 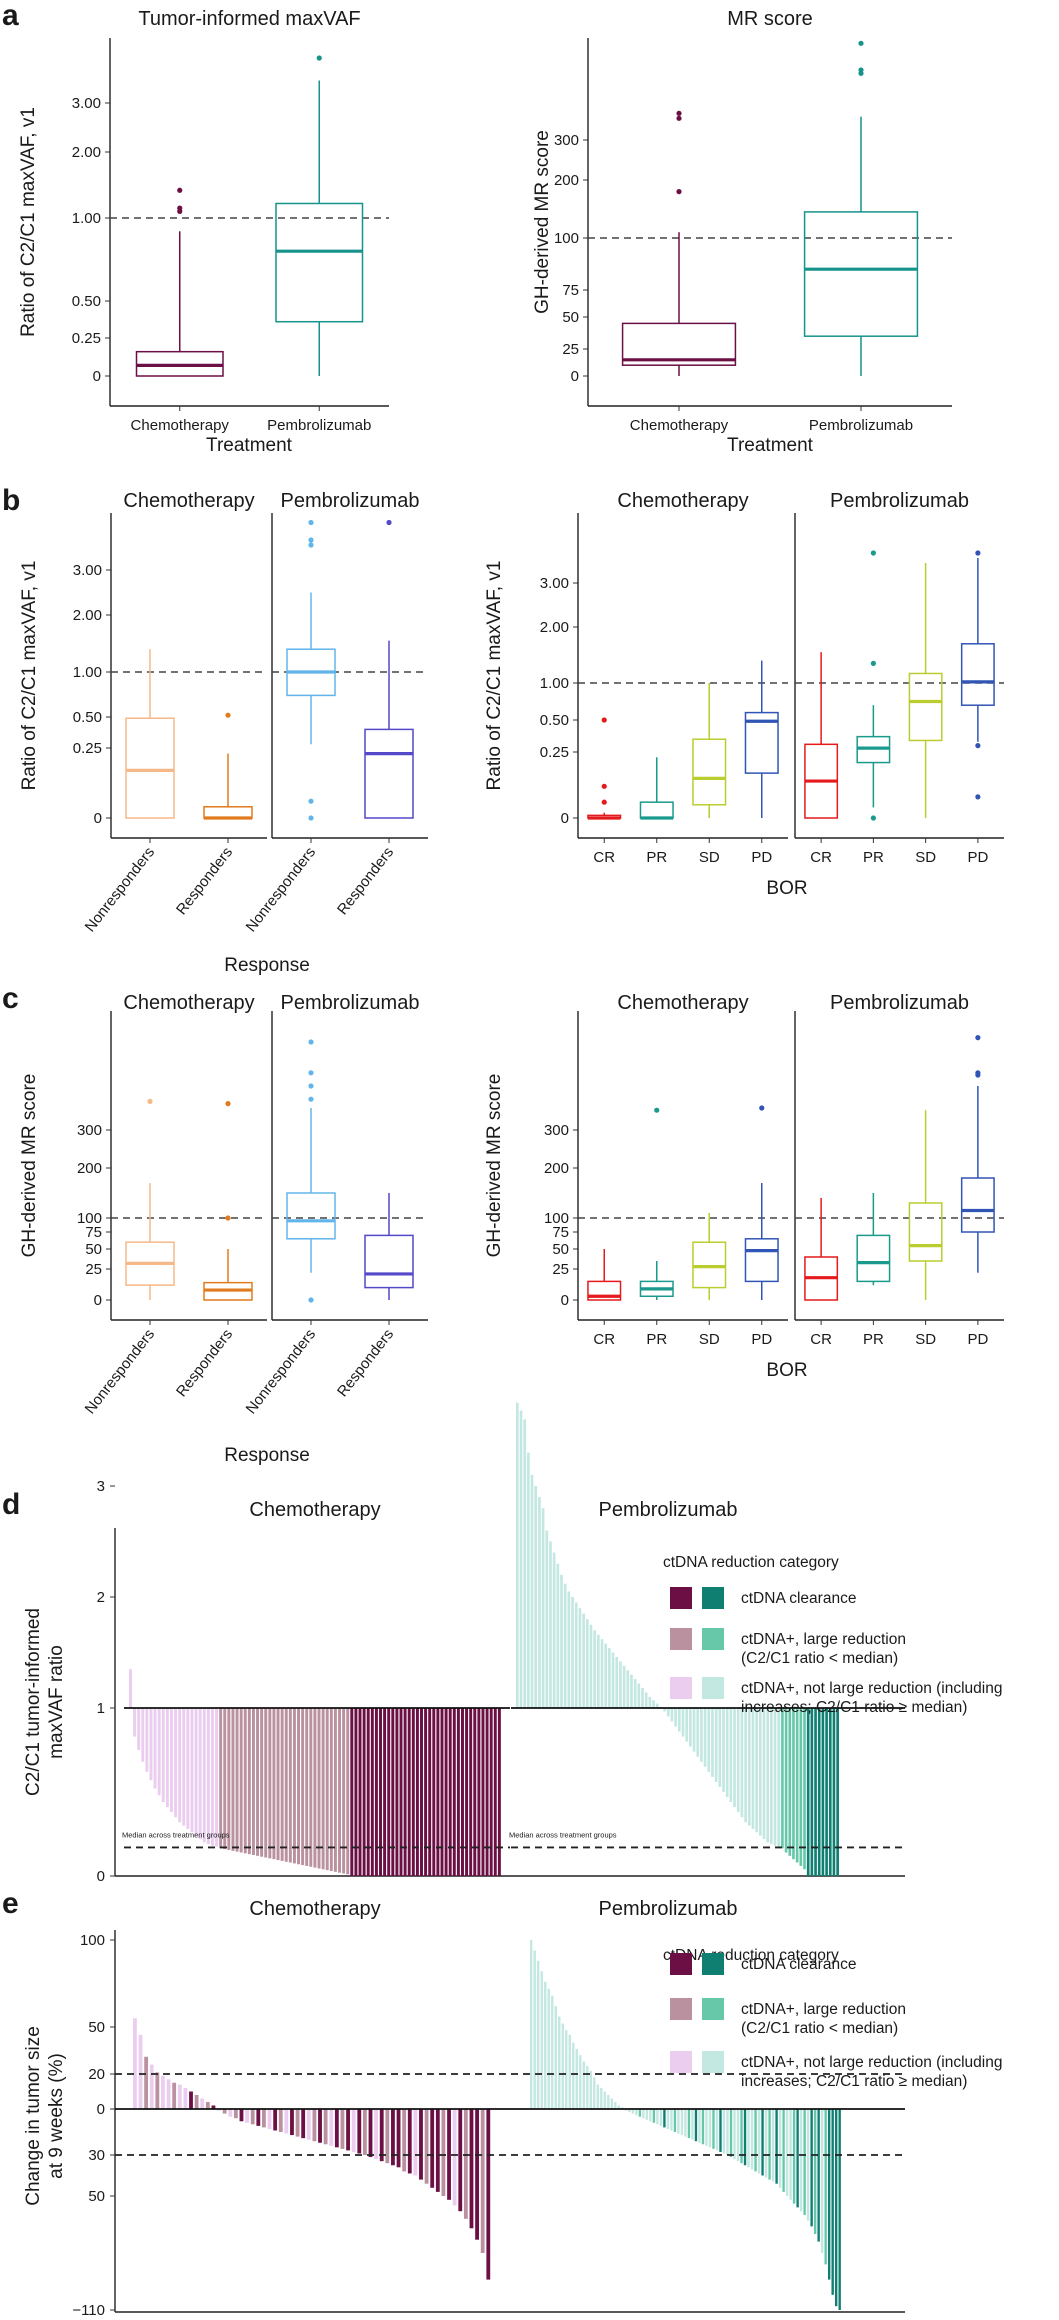 What do you see at coordinates (494, 676) in the screenshot?
I see `y-axis-label: Ratio of C2/C1 maxVAF, v1` at bounding box center [494, 676].